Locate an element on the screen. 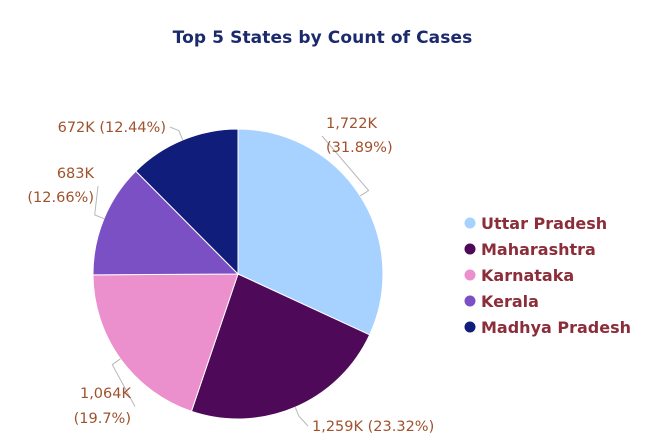 The width and height of the screenshot is (645, 446). leader-line-karnataka is located at coordinates (123, 382).